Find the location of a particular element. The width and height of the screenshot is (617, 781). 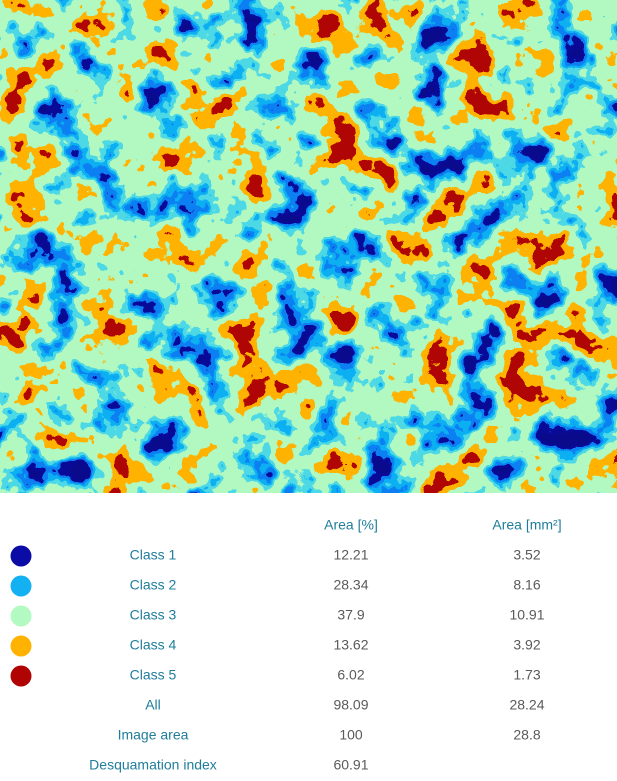

cell-value: 28.8 is located at coordinates (526, 735).